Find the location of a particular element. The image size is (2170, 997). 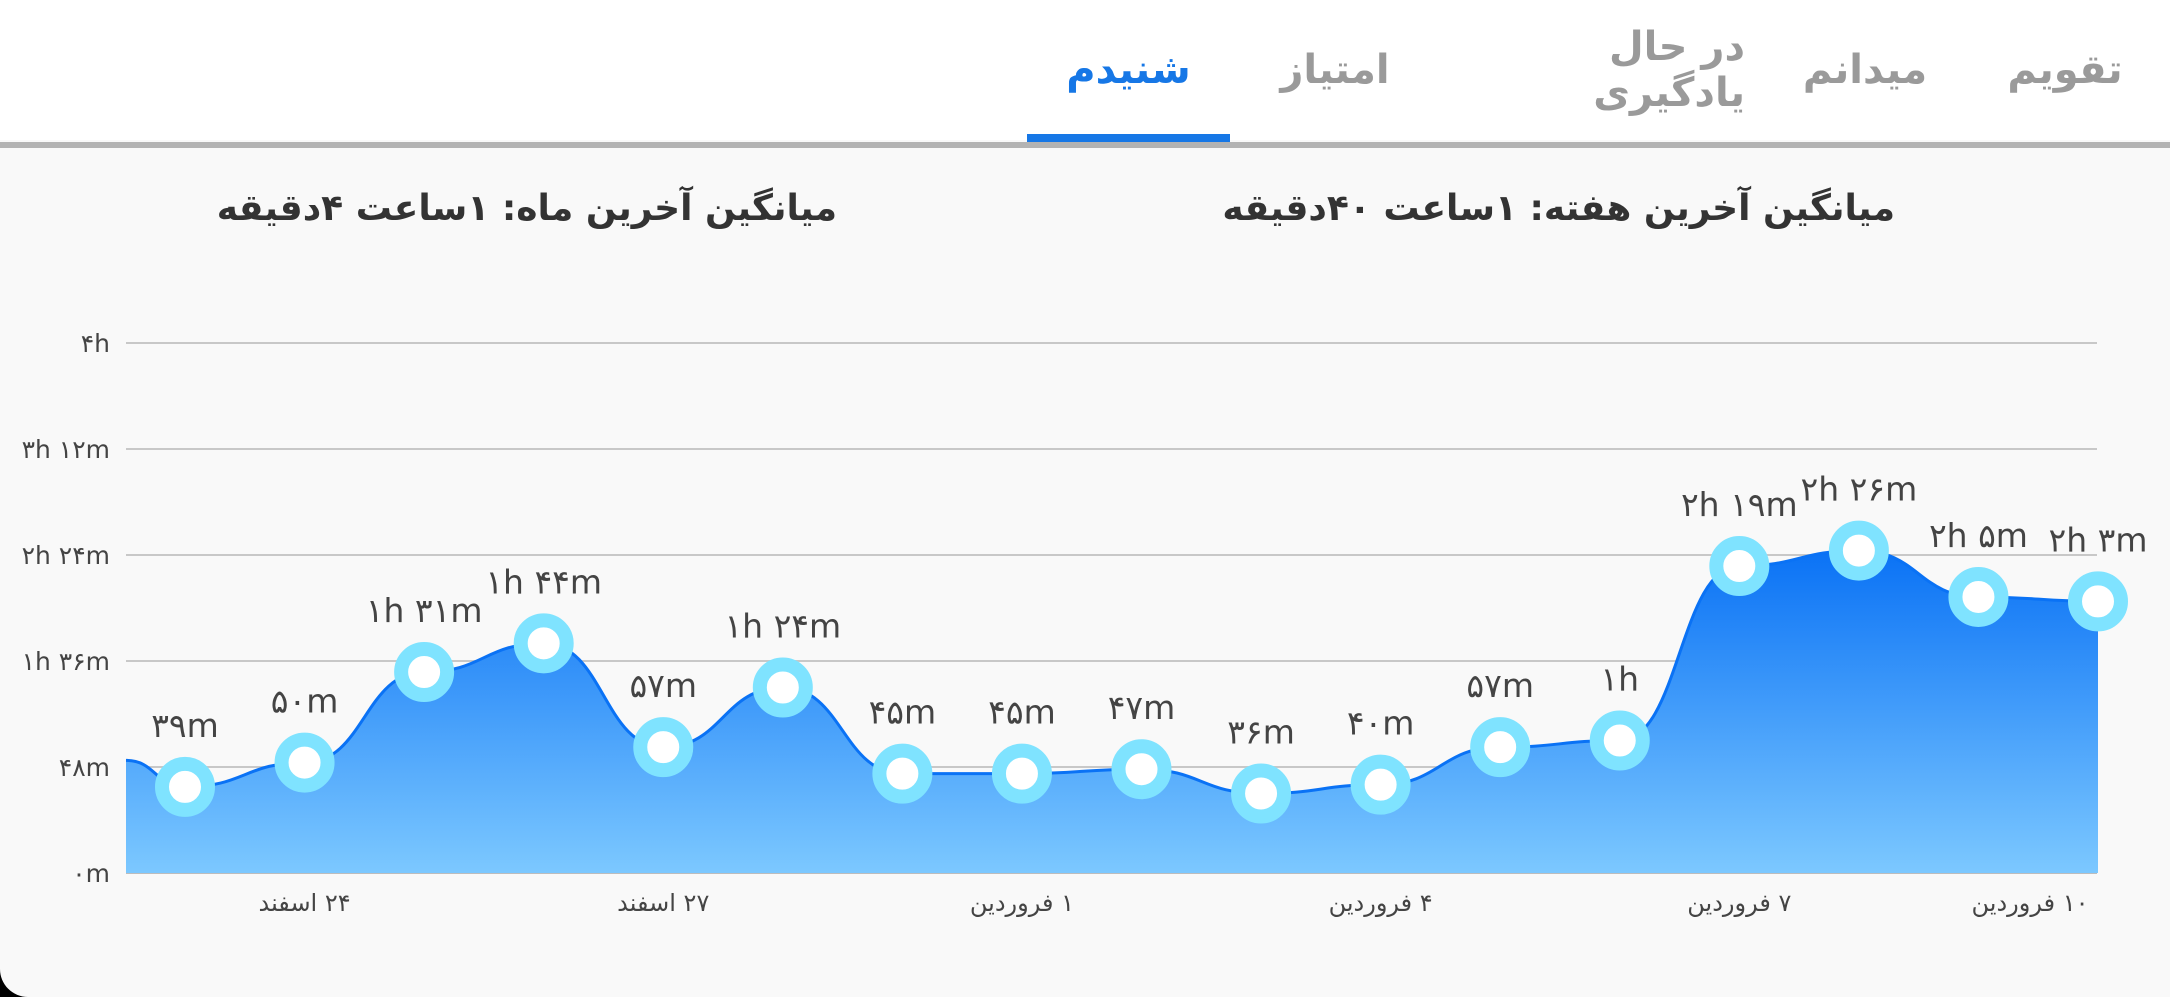

y-tick-label: ۳h ۱۲m is located at coordinates (66, 449).